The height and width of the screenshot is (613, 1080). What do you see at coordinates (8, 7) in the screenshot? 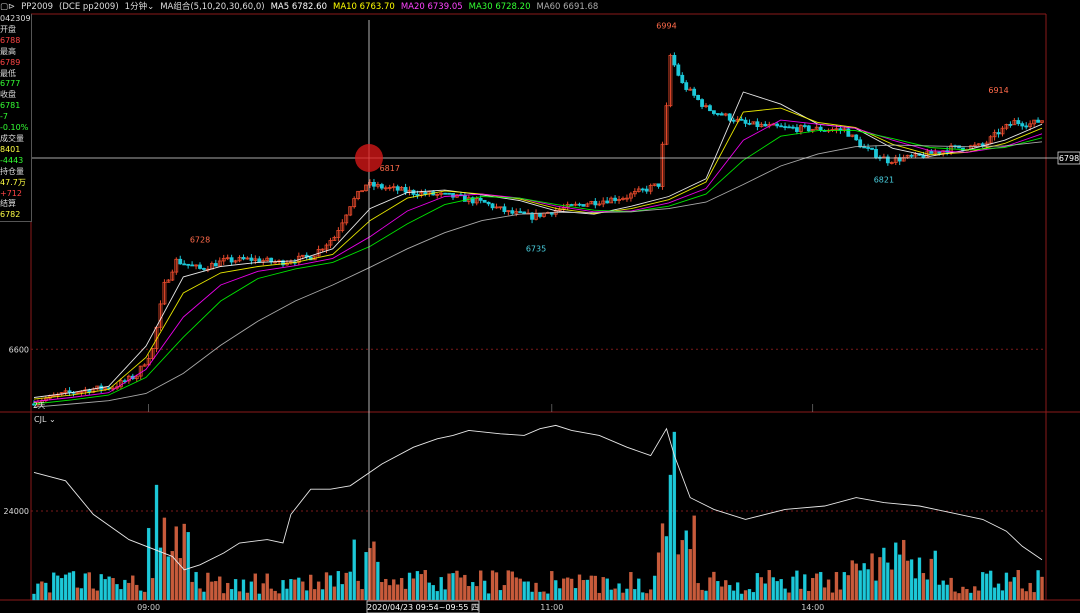
I see `chart-icon: ▢⊳` at bounding box center [8, 7].